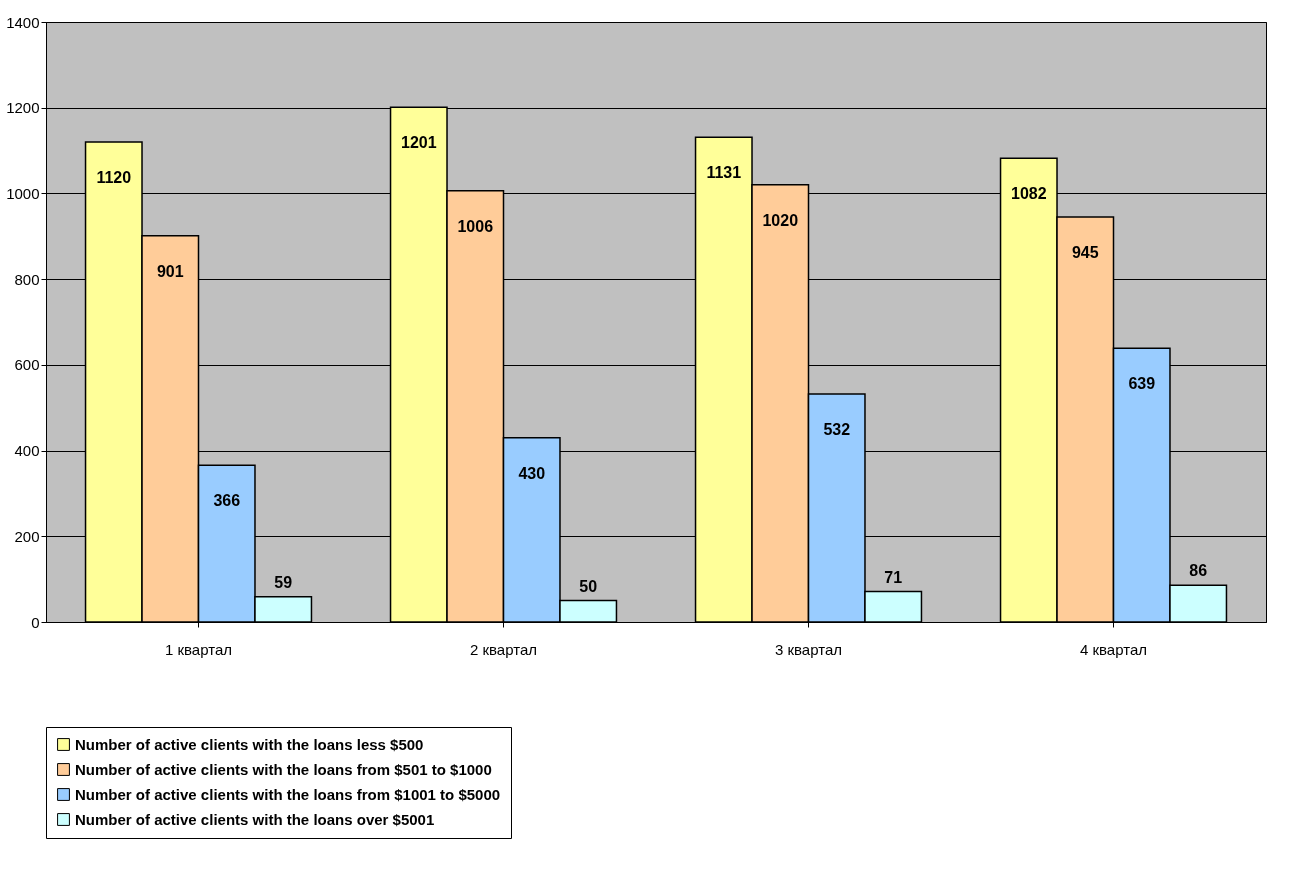  What do you see at coordinates (724, 173) in the screenshot?
I see `data-label: 1131` at bounding box center [724, 173].